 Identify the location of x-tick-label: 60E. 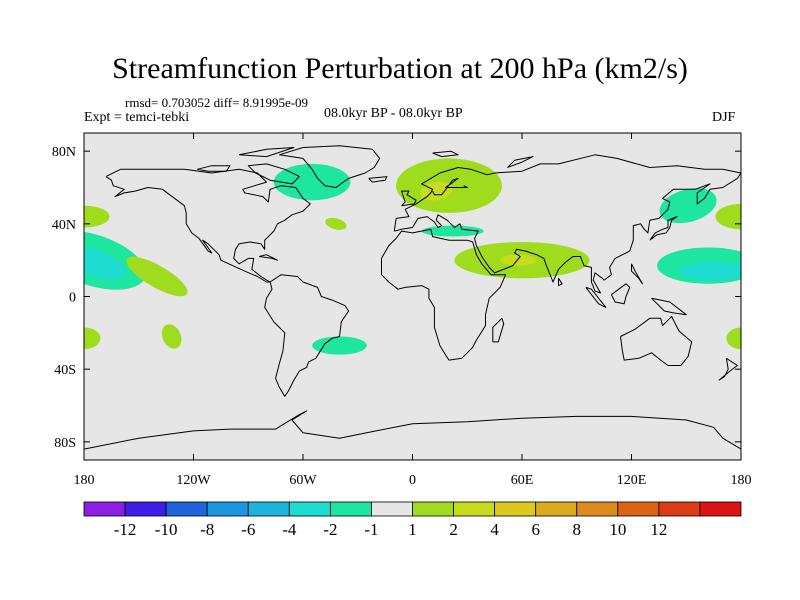
(522, 480).